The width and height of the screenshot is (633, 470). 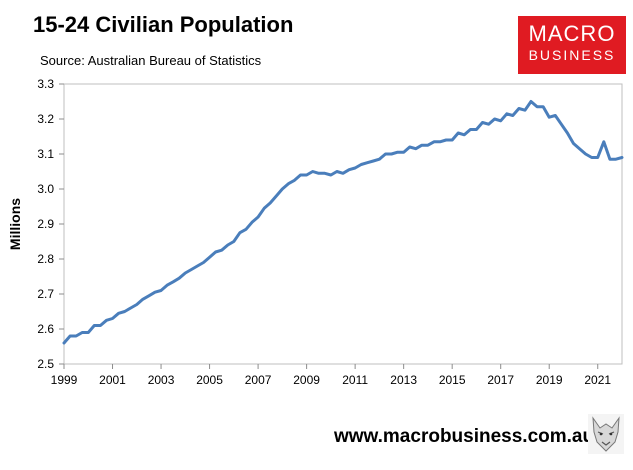 I want to click on y-axis-label: Millions, so click(x=15, y=224).